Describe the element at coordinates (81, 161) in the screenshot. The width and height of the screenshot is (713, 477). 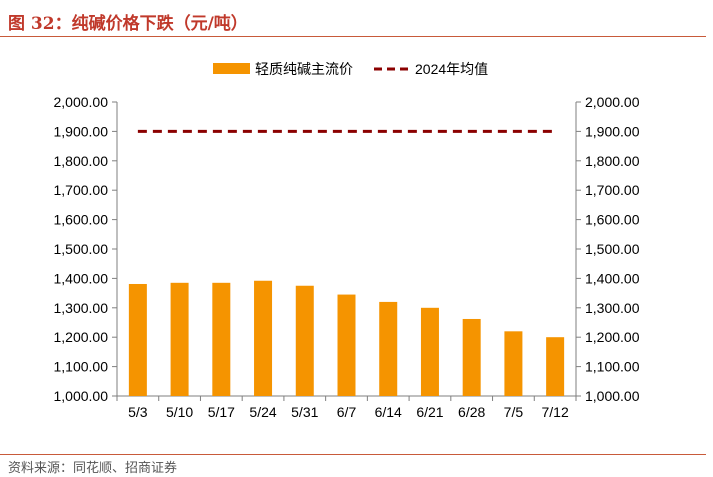
I see `y-tick-label-left: 1,800.00` at that location.